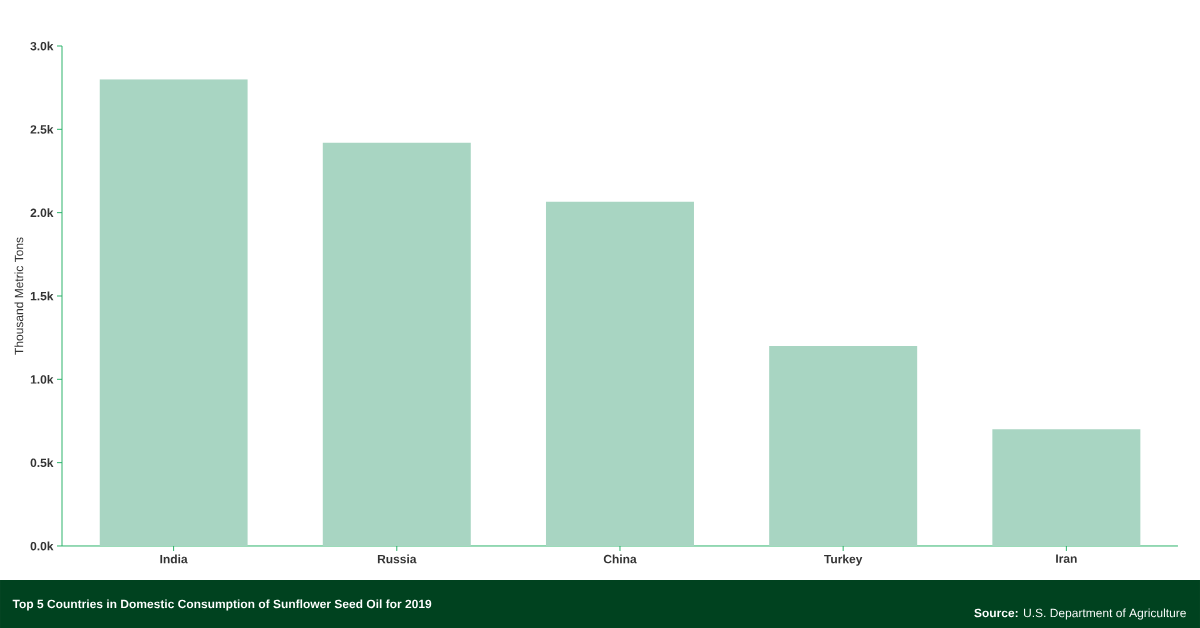 This screenshot has width=1200, height=628. What do you see at coordinates (843, 560) in the screenshot?
I see `x-tick-label: Turkey` at bounding box center [843, 560].